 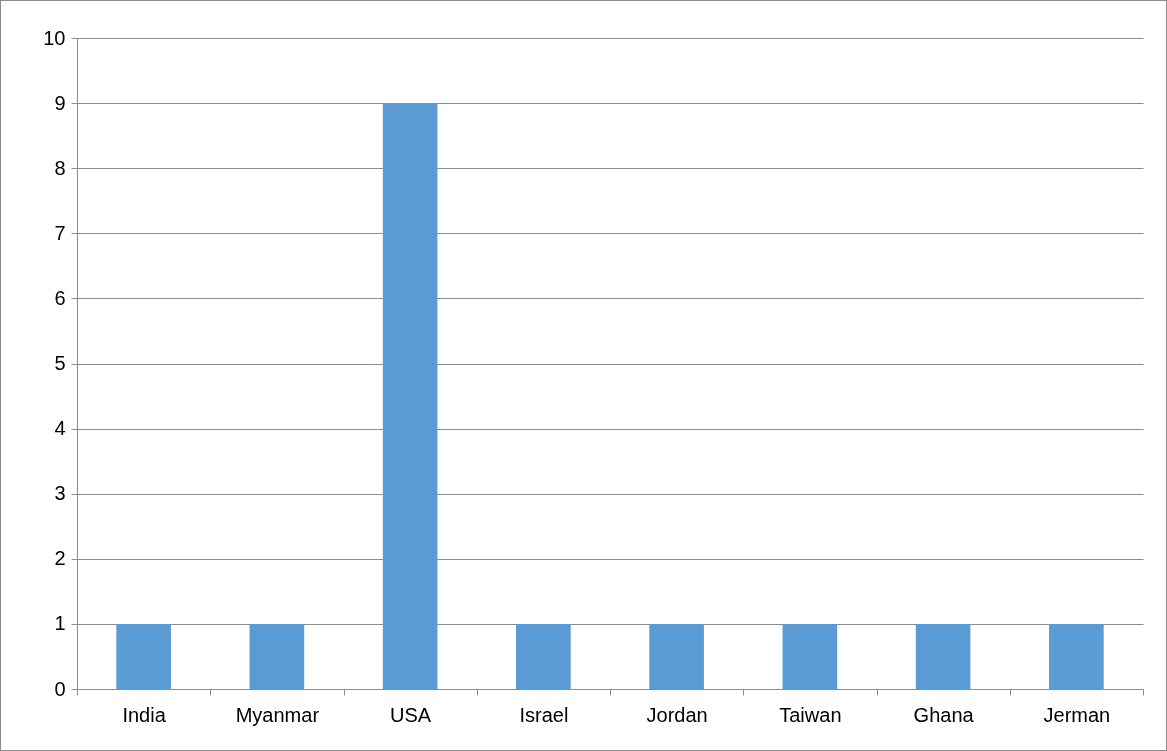 What do you see at coordinates (60, 558) in the screenshot?
I see `y-tick-label: 2` at bounding box center [60, 558].